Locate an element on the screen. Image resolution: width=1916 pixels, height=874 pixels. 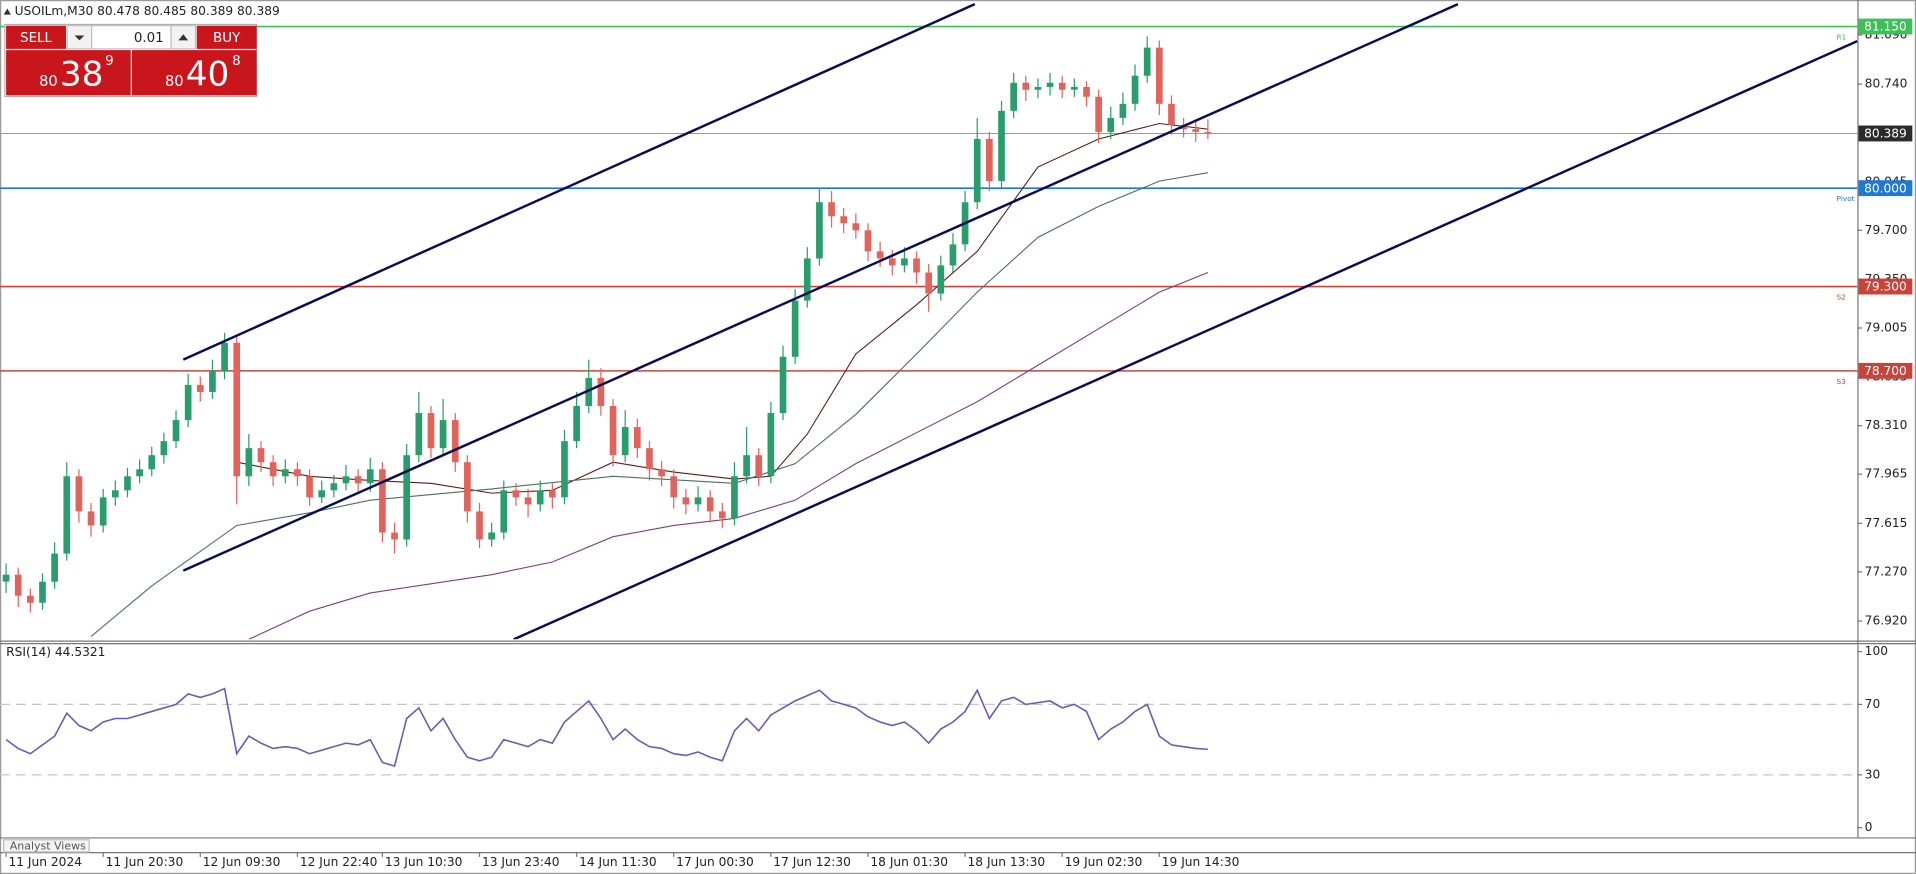
ask-big: 80 is located at coordinates (174, 81).